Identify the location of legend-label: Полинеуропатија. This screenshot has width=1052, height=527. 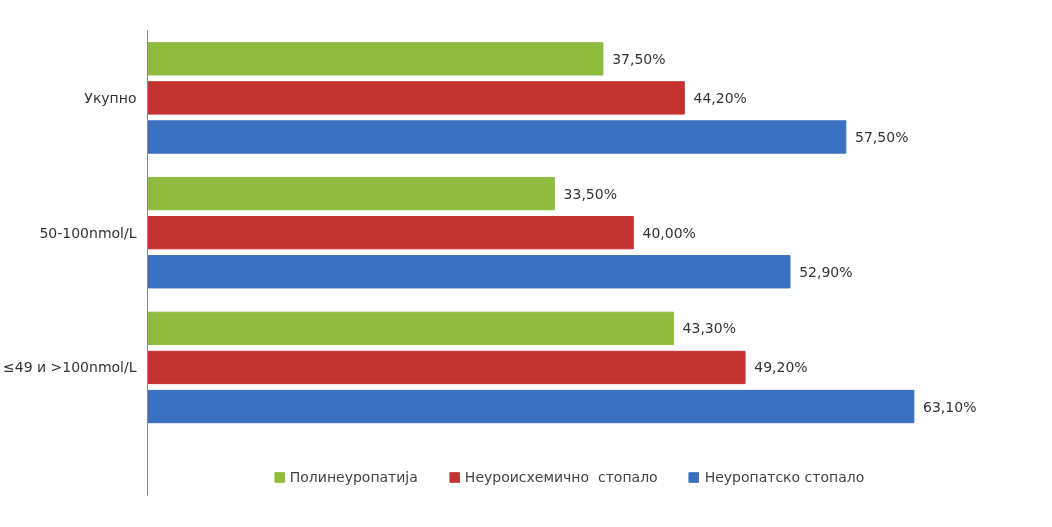
(353, 477).